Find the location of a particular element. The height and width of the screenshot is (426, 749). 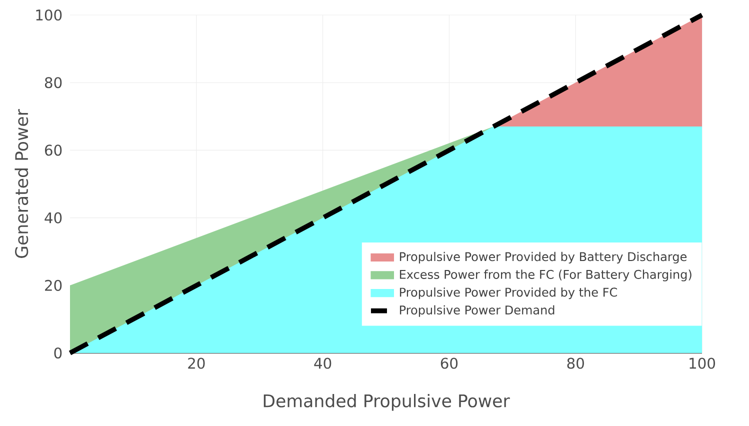

y-tick-label: 20 is located at coordinates (53, 285).